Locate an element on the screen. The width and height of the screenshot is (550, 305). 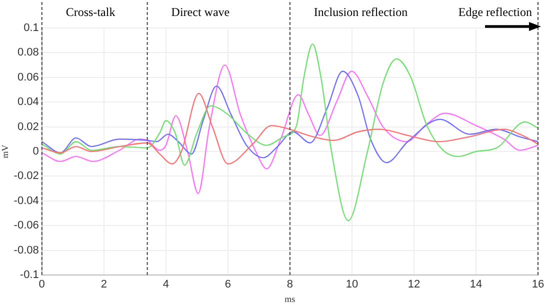
x-tick-label: 6 is located at coordinates (227, 284).